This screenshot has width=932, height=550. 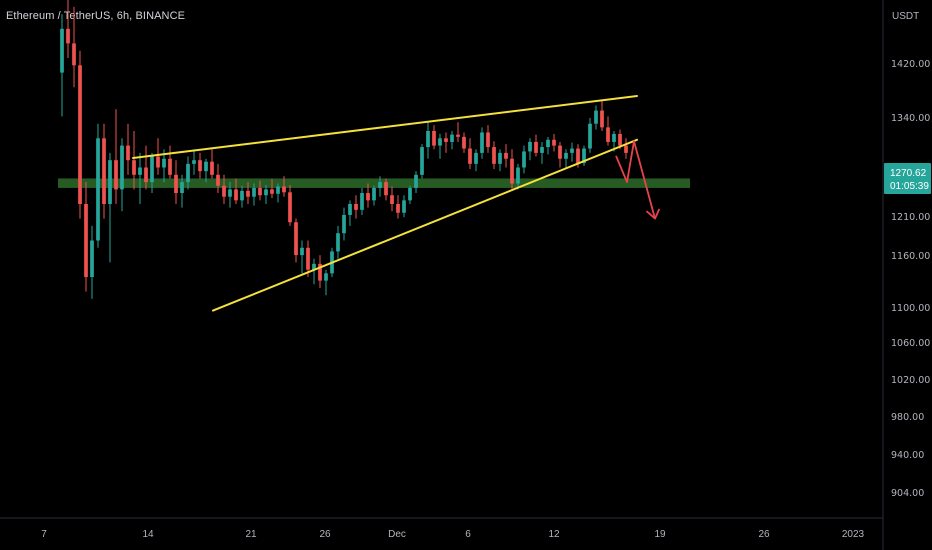 I want to click on price-axis-unit: USDT, so click(x=905, y=16).